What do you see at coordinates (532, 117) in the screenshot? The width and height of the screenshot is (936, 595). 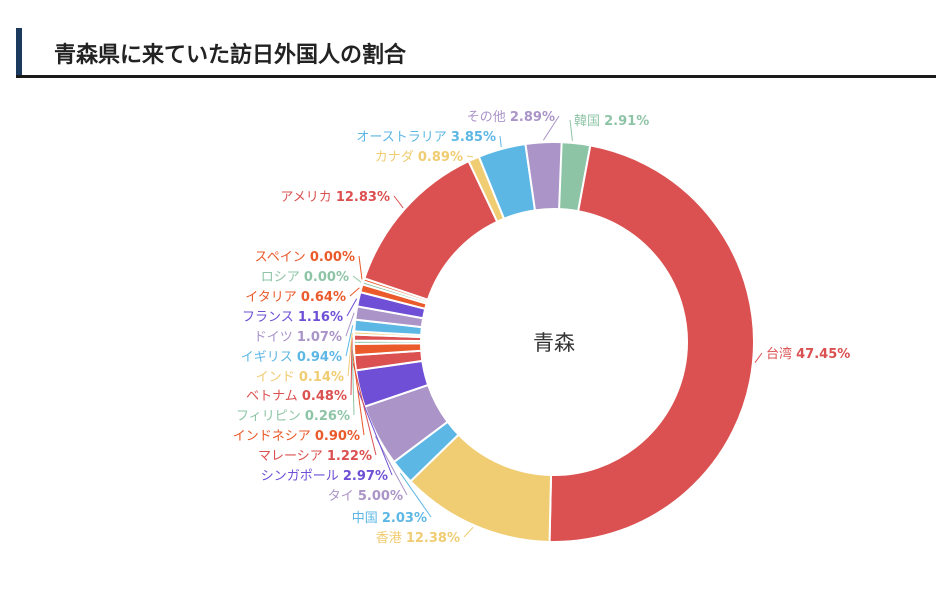 I see `slice-21-value: 2.89%` at bounding box center [532, 117].